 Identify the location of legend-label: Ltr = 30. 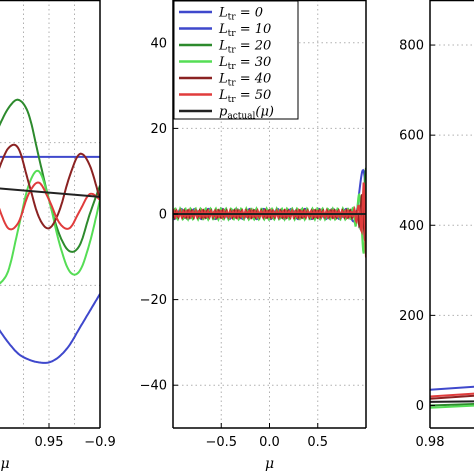
(244, 63).